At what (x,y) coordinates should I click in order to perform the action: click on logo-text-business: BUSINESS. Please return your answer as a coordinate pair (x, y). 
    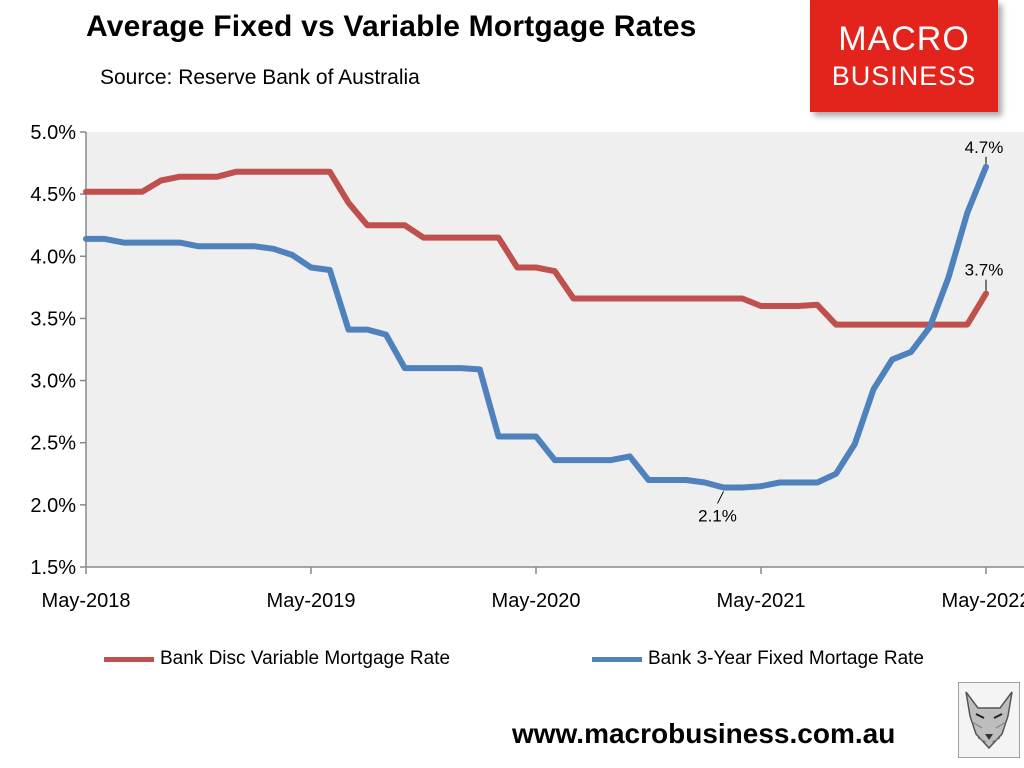
    Looking at the image, I should click on (904, 76).